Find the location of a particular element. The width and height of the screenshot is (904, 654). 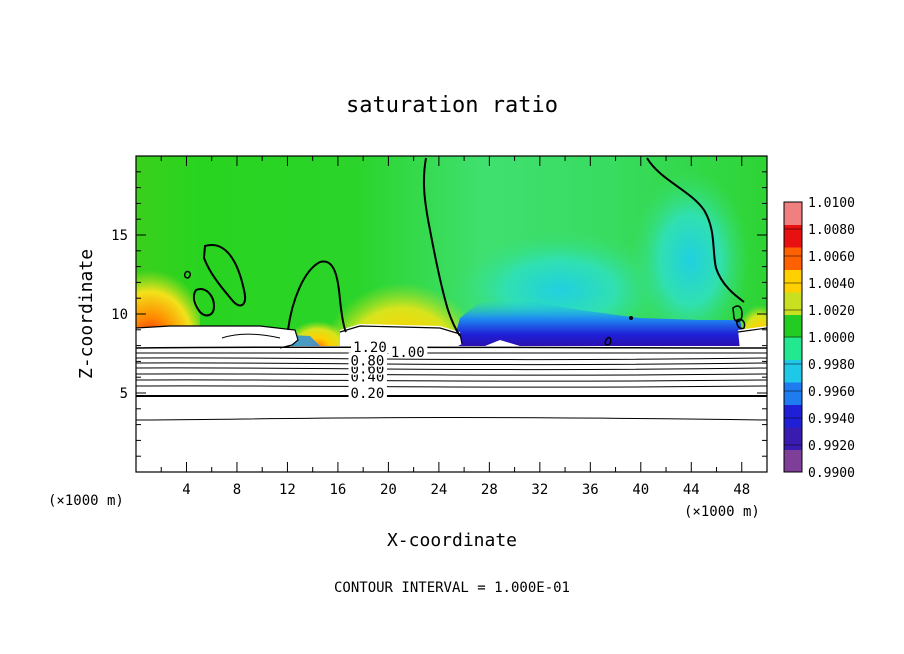

contour-unity-main is located at coordinates (441, 247).